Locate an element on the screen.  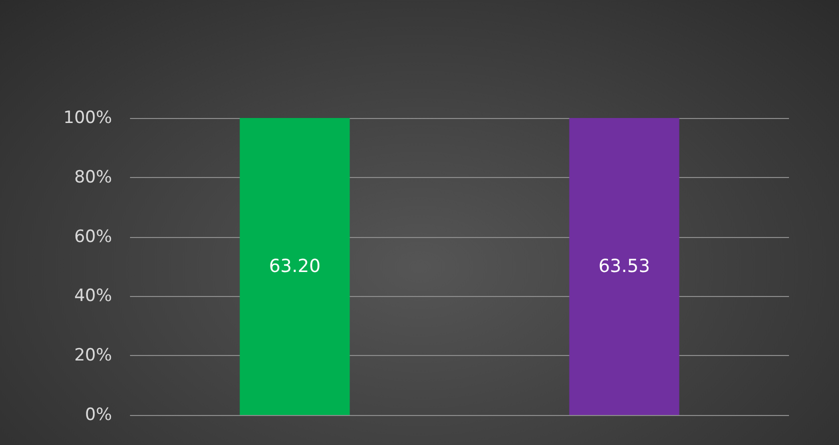
y-tick-label: 0% is located at coordinates (98, 415).